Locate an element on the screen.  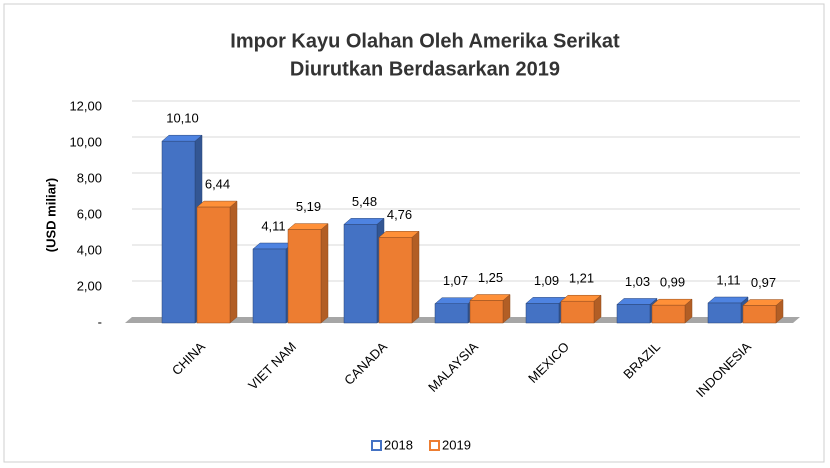
y-tick-label: 12,00 is located at coordinates (85, 105).